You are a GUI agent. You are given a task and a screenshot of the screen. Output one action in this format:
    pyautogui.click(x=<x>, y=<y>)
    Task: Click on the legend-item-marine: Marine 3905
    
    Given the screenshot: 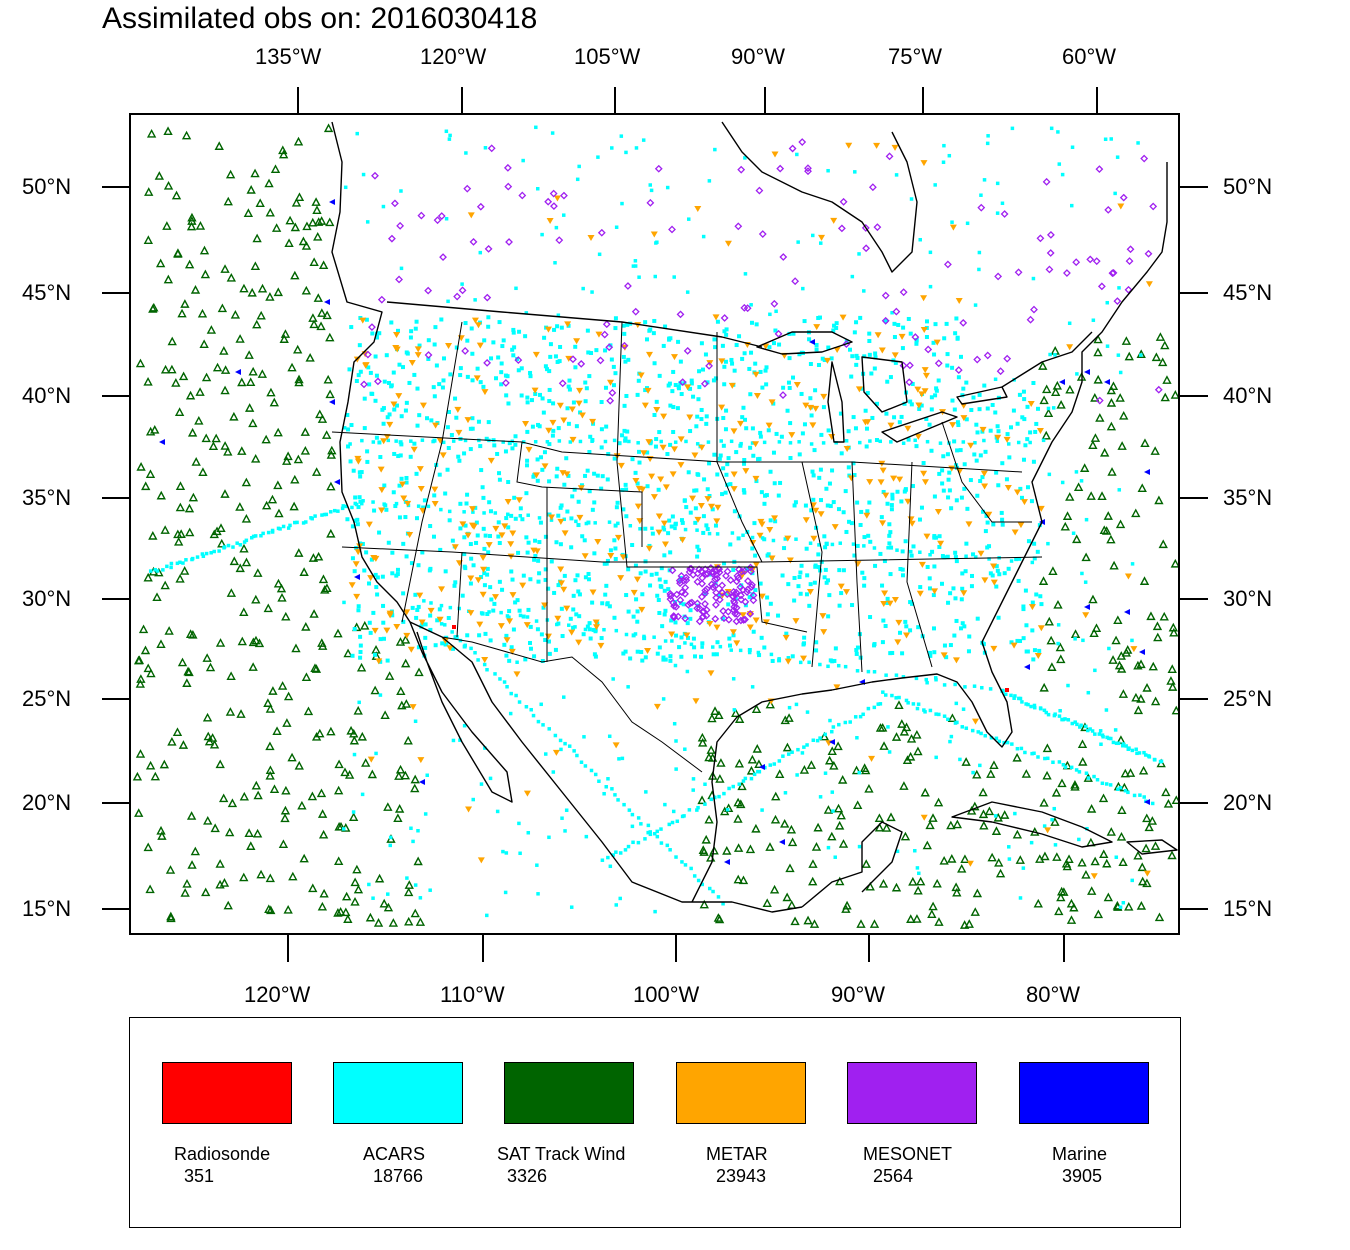 What is the action you would take?
    pyautogui.click(x=1084, y=1124)
    